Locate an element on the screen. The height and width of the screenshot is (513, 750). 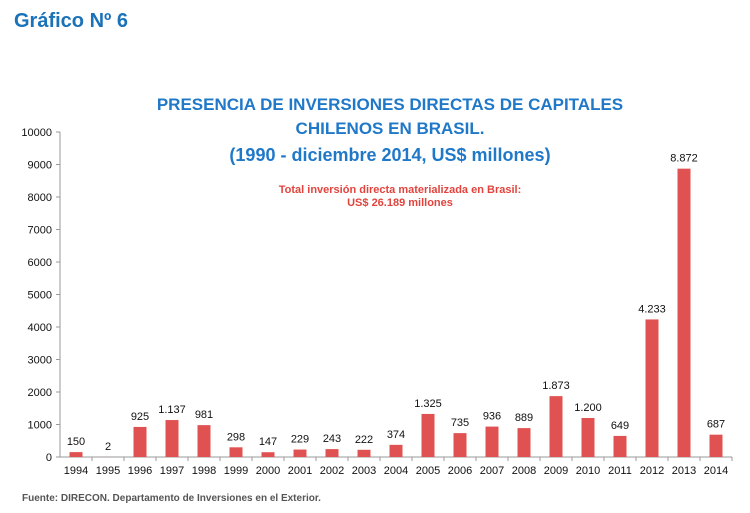
data-label-1998: 981 is located at coordinates (204, 415).